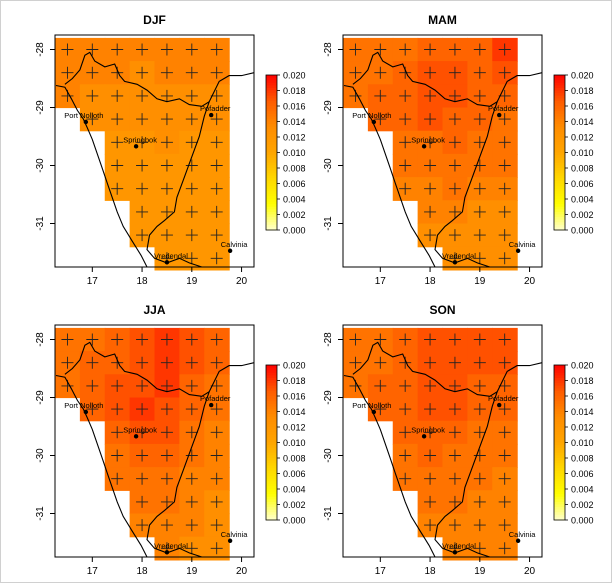  Describe the element at coordinates (530, 281) in the screenshot. I see `x-tick-label: 20` at that location.